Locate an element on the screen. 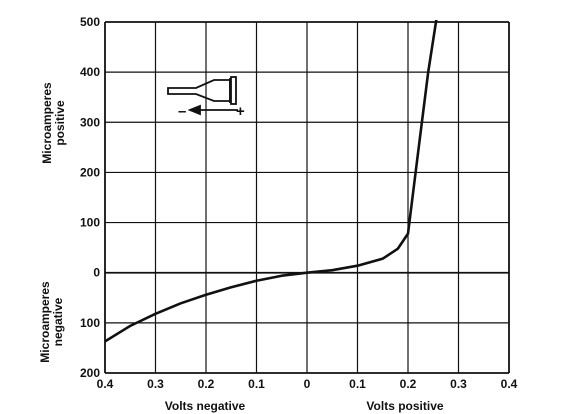  y-tick-label: 300 is located at coordinates (90, 122).